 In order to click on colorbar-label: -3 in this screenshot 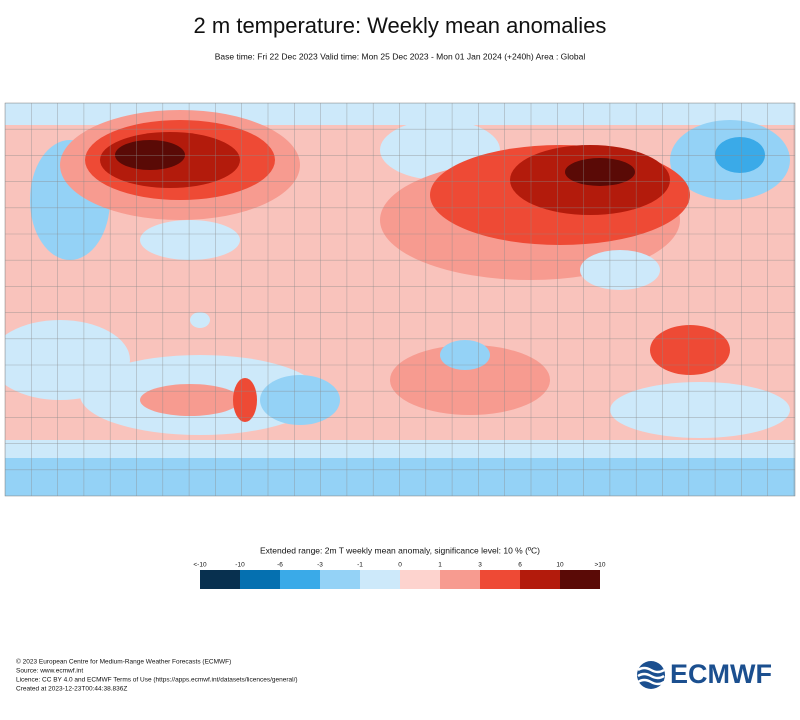, I will do `click(320, 565)`.